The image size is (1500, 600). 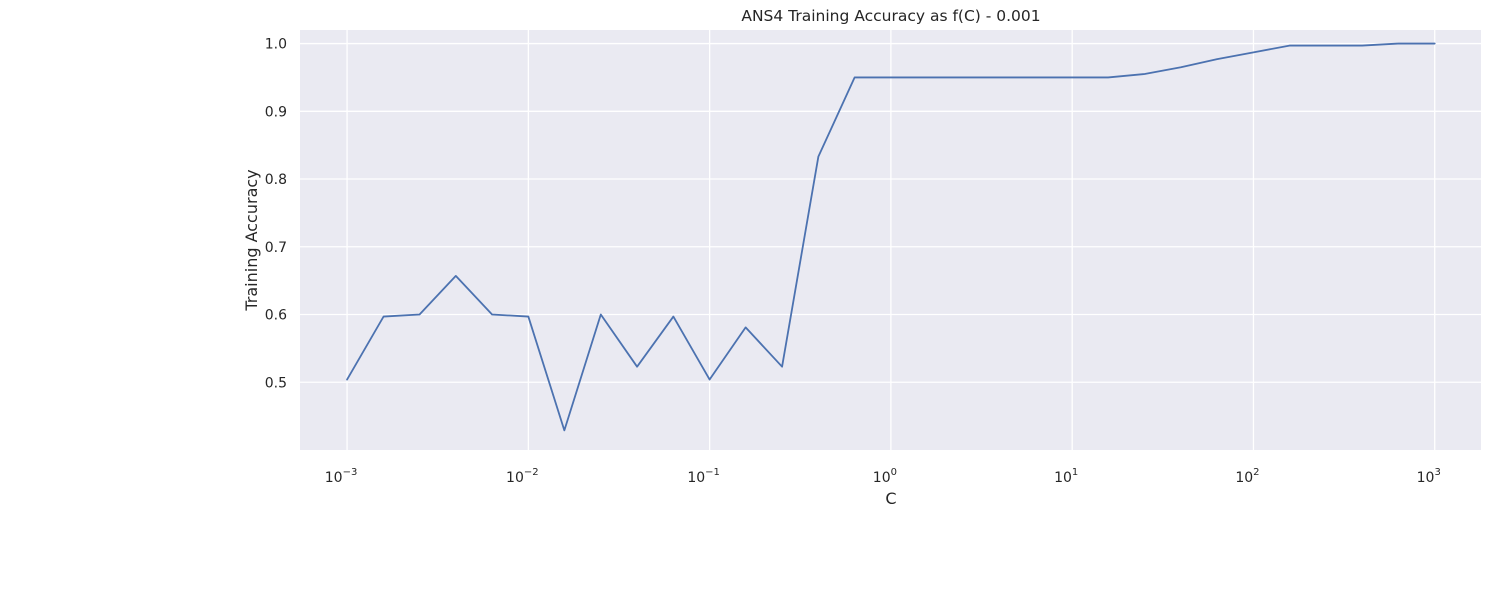 I want to click on x-tick-label: 10⁻³, so click(x=341, y=476).